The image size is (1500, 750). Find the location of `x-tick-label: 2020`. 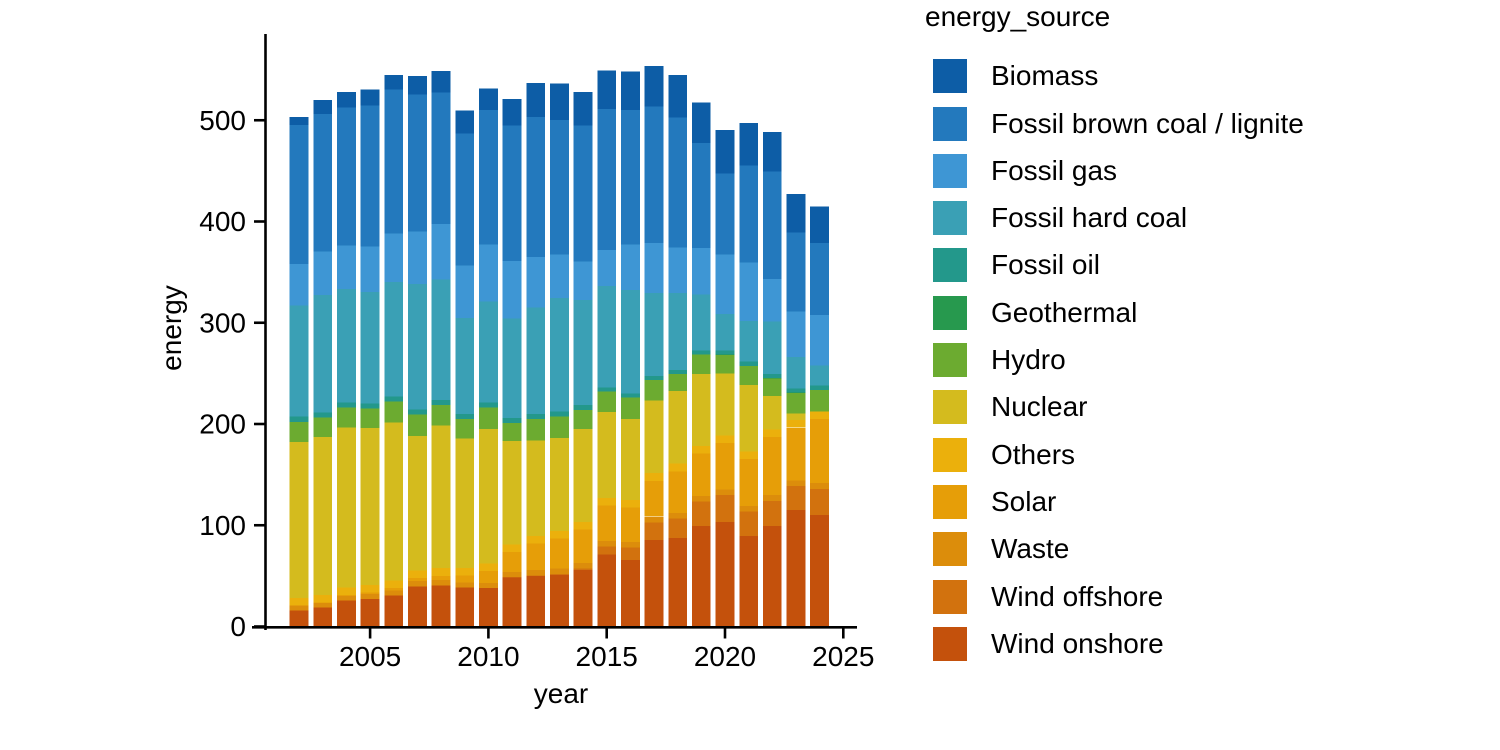

x-tick-label: 2020 is located at coordinates (725, 656).